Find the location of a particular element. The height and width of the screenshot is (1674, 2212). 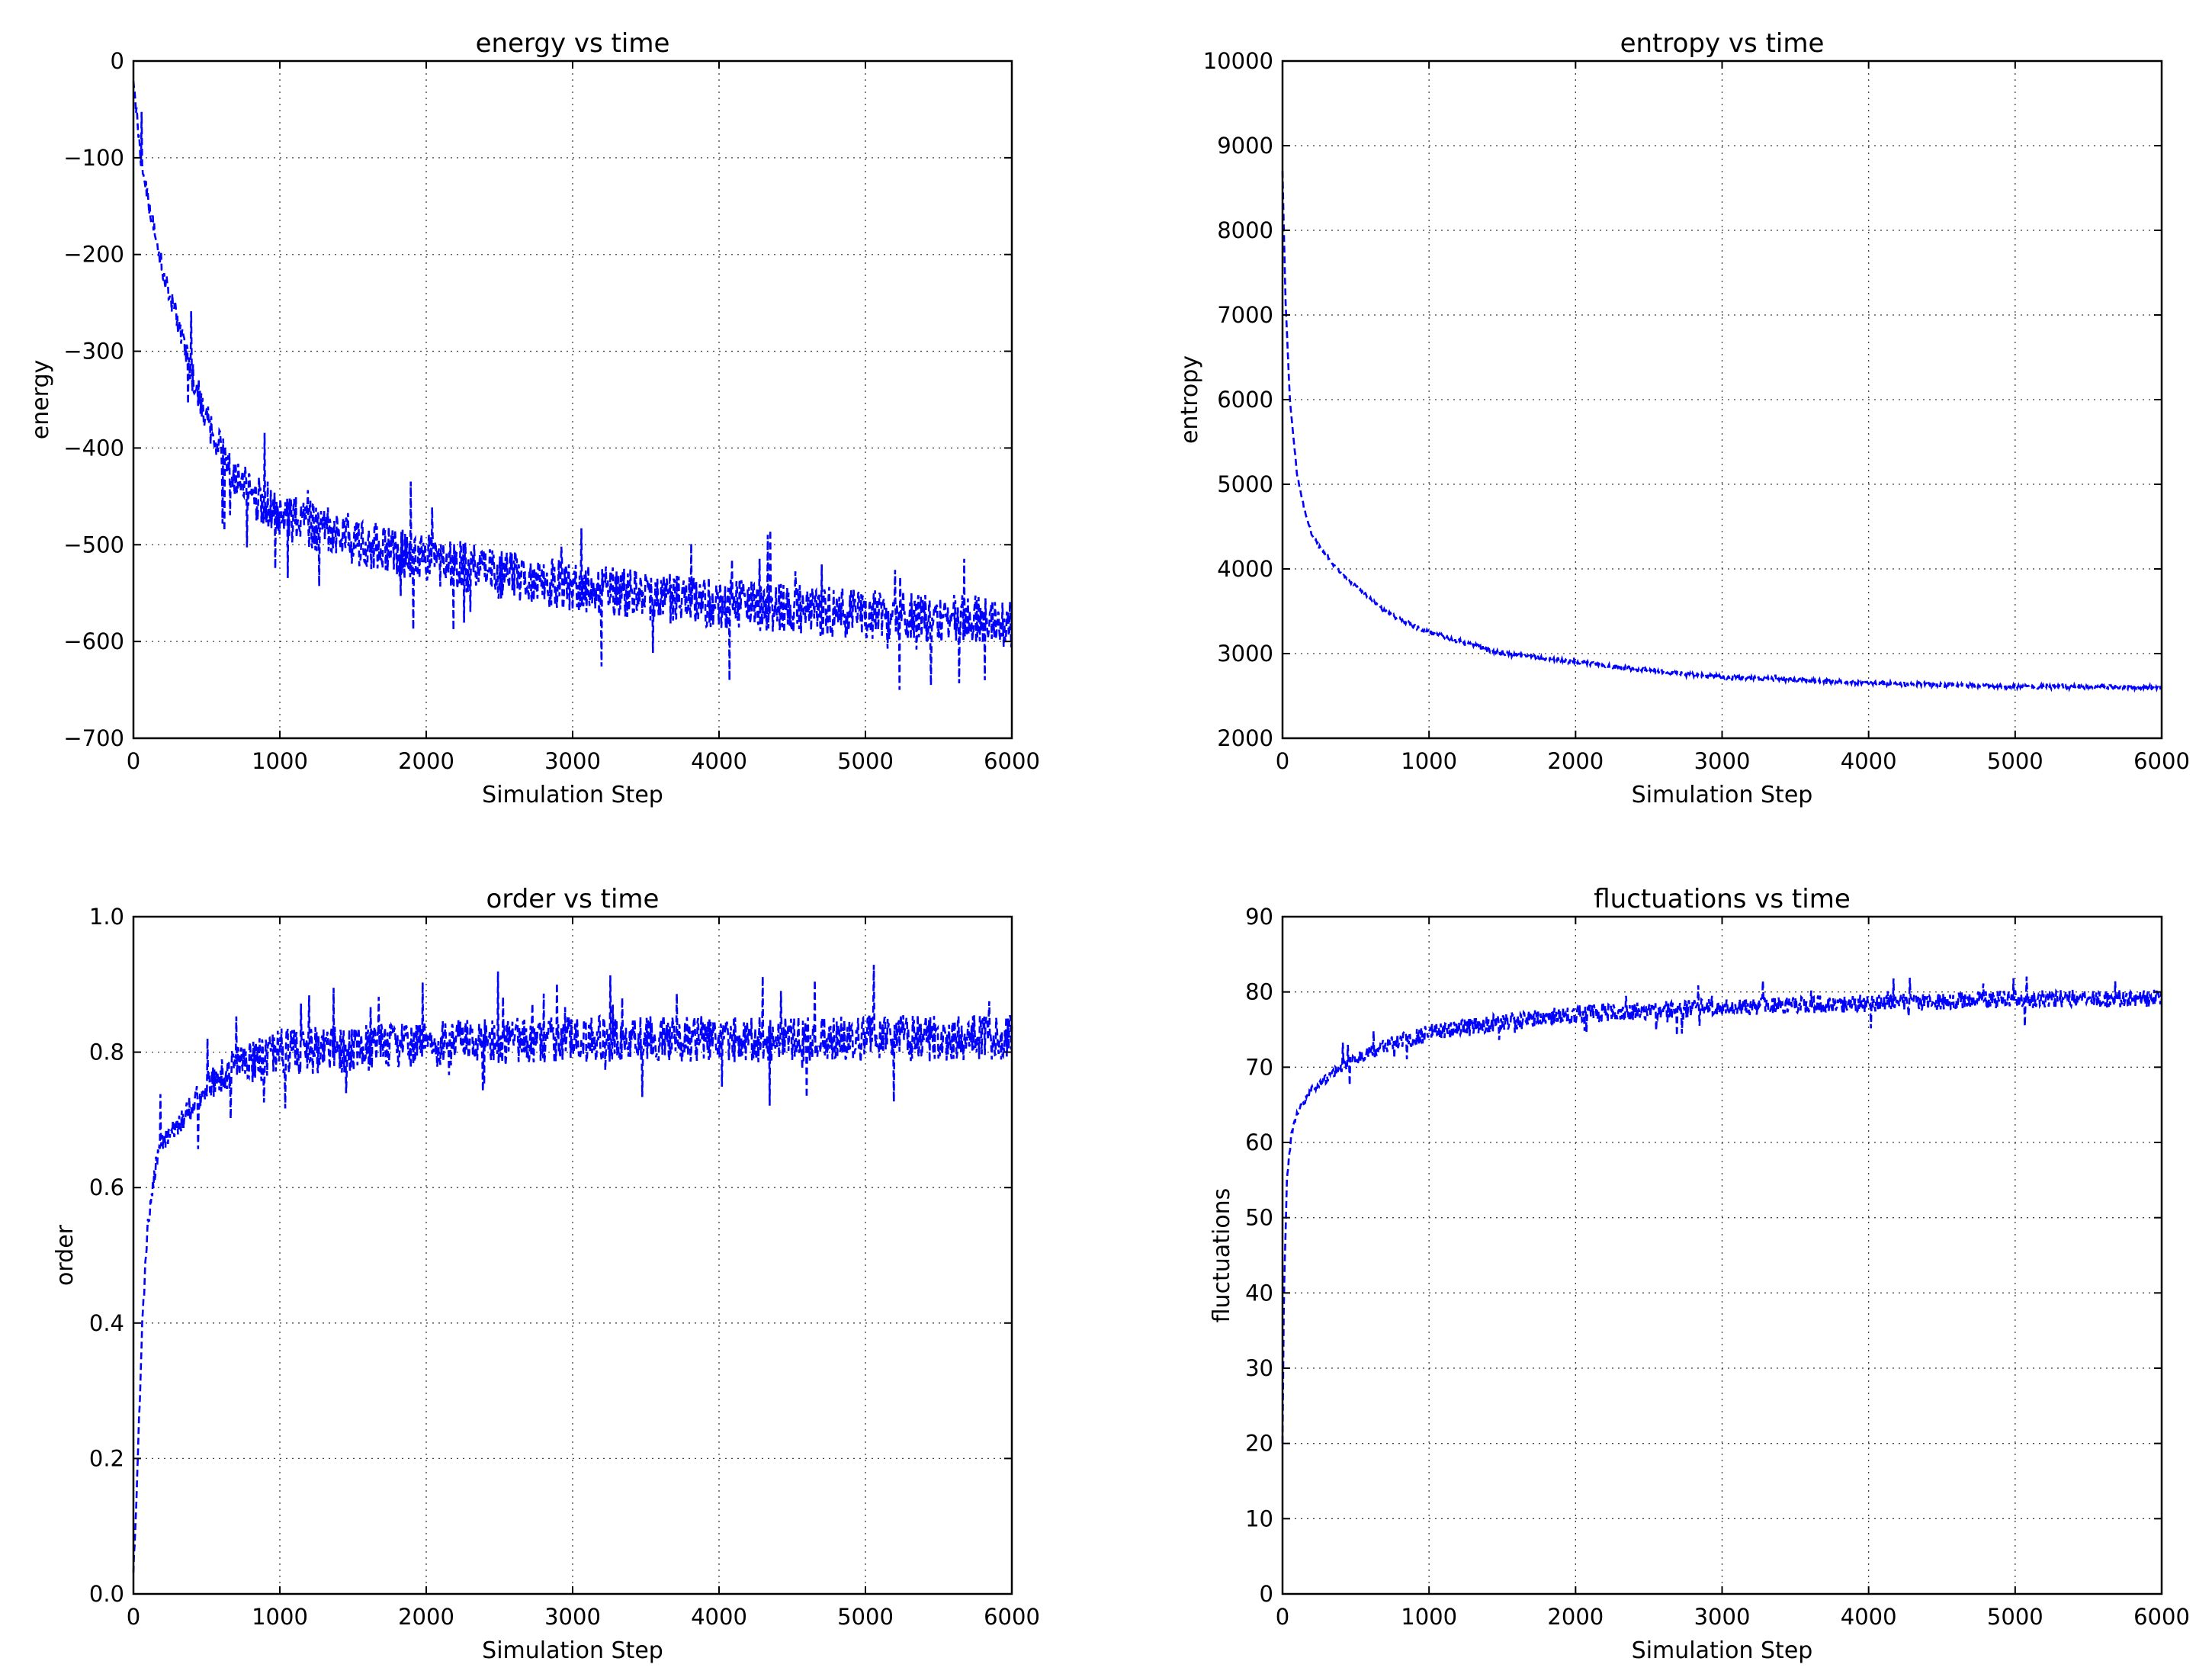

energy-xtick-label: 3000 is located at coordinates (573, 761).